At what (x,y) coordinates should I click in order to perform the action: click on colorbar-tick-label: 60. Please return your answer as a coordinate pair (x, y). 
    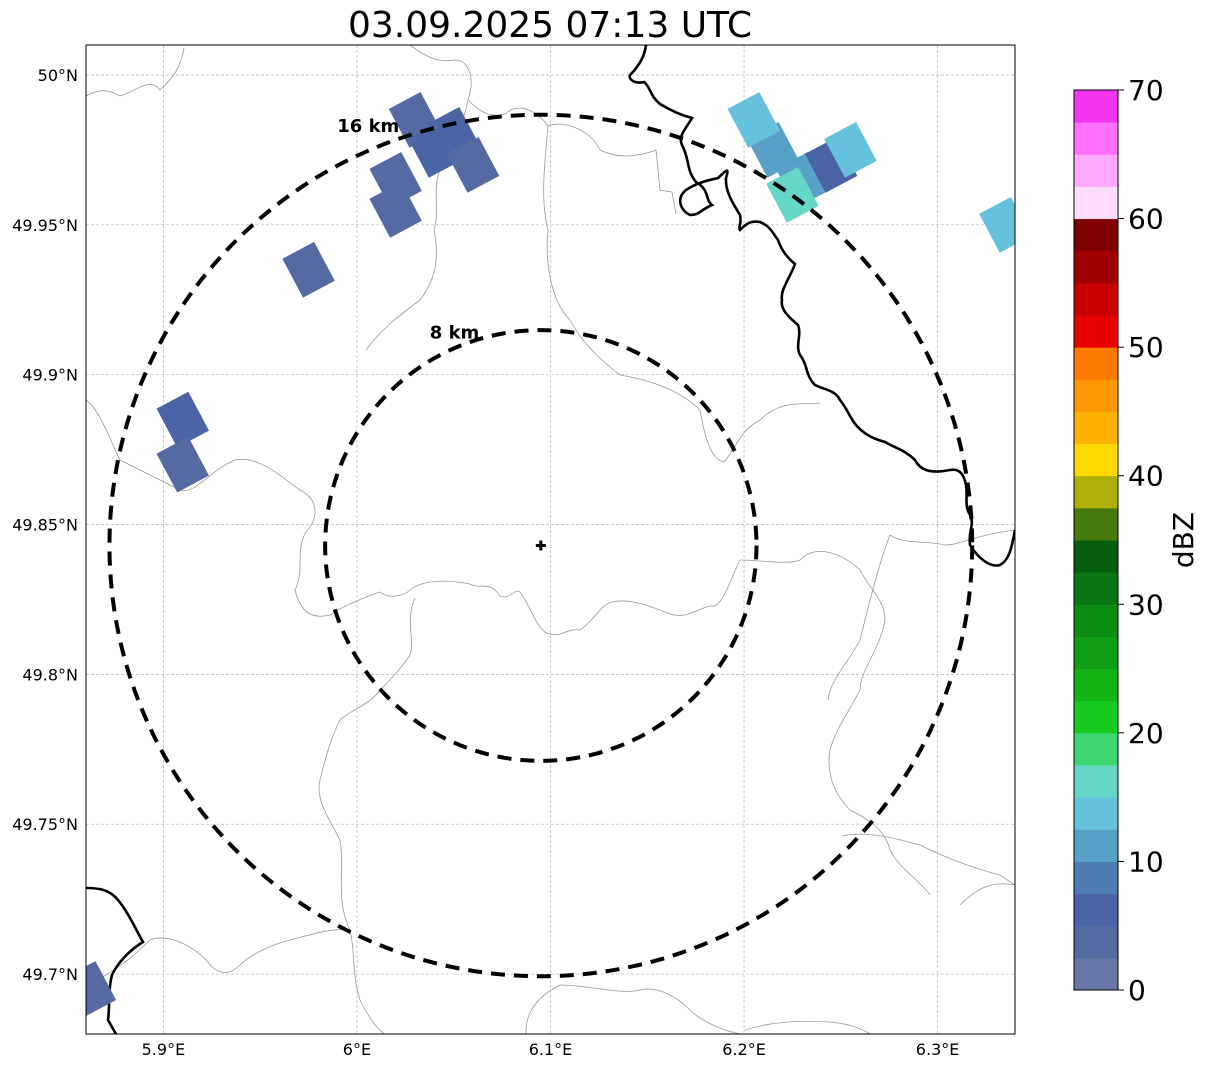
    Looking at the image, I should click on (1146, 219).